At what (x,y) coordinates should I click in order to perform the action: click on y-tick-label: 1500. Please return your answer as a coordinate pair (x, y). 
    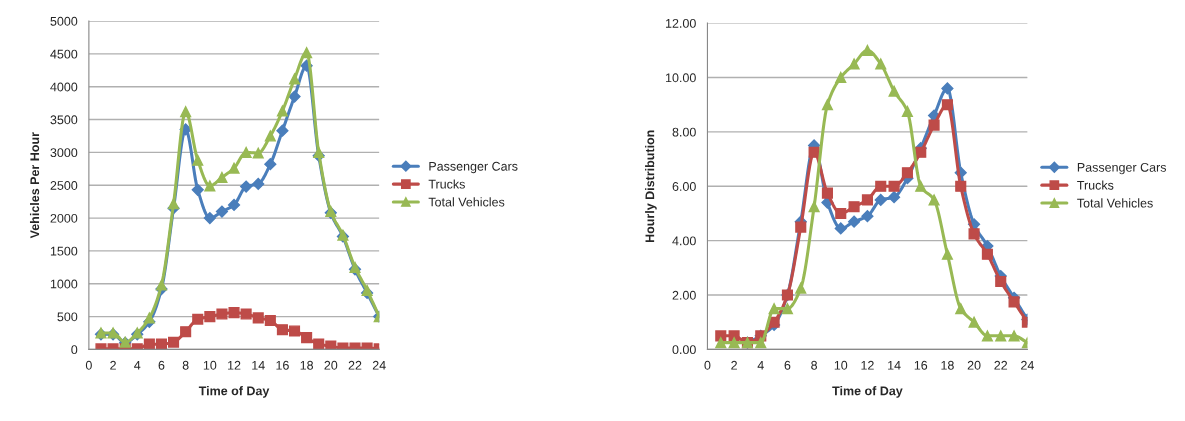
    Looking at the image, I should click on (64, 251).